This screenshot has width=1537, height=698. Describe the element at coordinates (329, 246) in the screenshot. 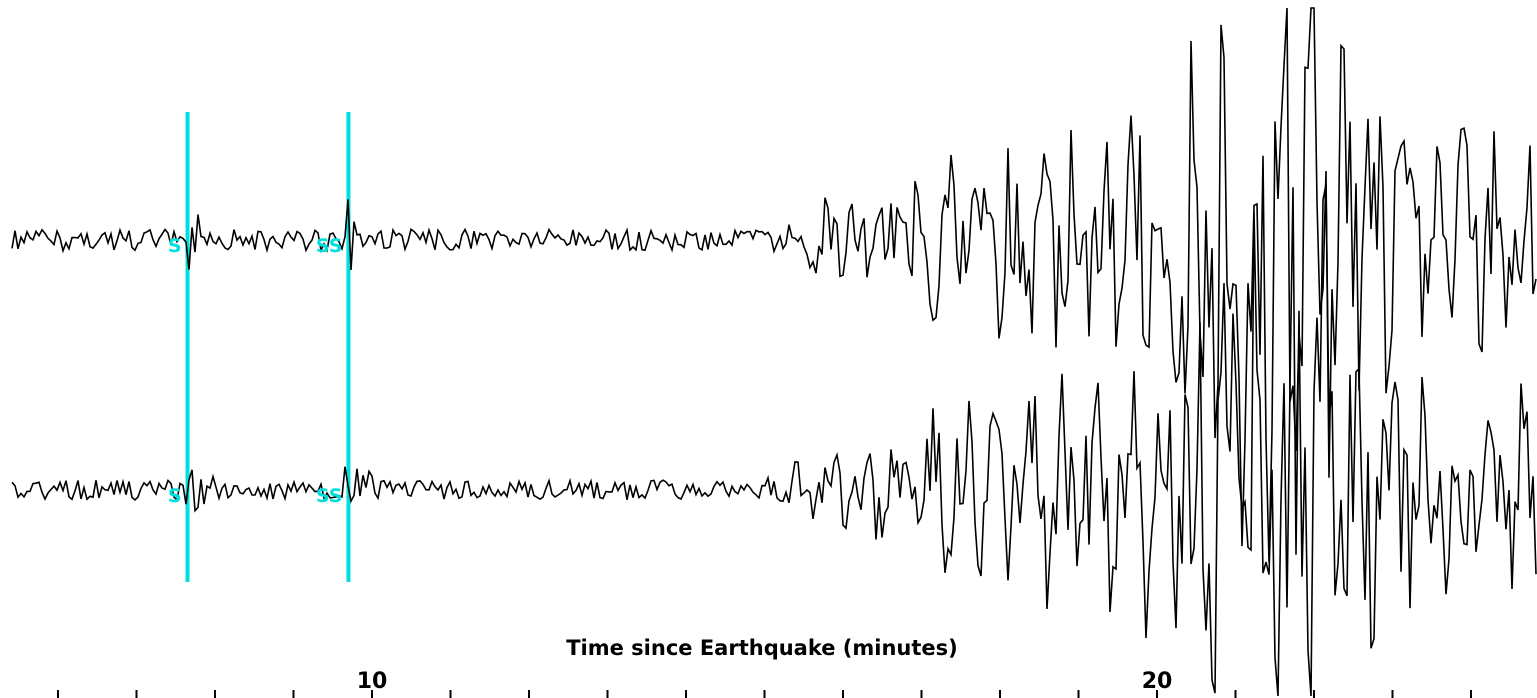

I see `phase-label-ss-1: SS` at that location.